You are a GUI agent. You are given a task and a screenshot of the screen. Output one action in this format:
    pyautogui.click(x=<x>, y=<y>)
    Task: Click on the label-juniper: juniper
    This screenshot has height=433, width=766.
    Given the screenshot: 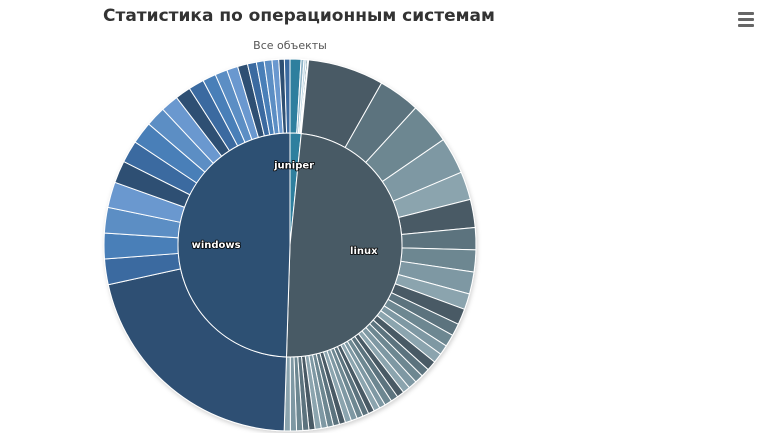 What is the action you would take?
    pyautogui.click(x=293, y=166)
    